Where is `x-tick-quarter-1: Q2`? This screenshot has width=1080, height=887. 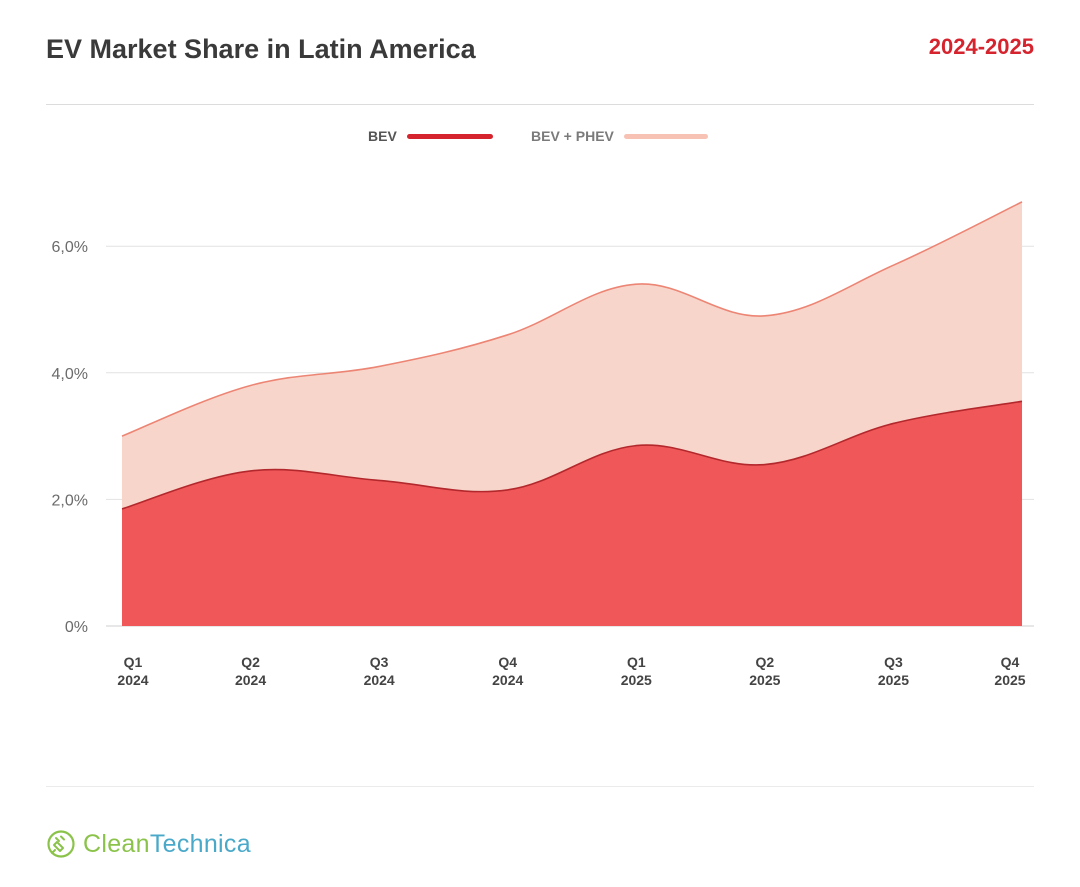
x-tick-quarter-1: Q2 is located at coordinates (250, 662).